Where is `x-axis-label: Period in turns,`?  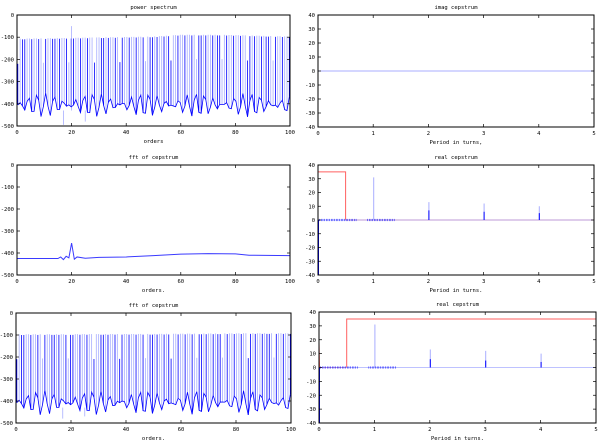 x-axis-label: Period in turns, is located at coordinates (456, 143).